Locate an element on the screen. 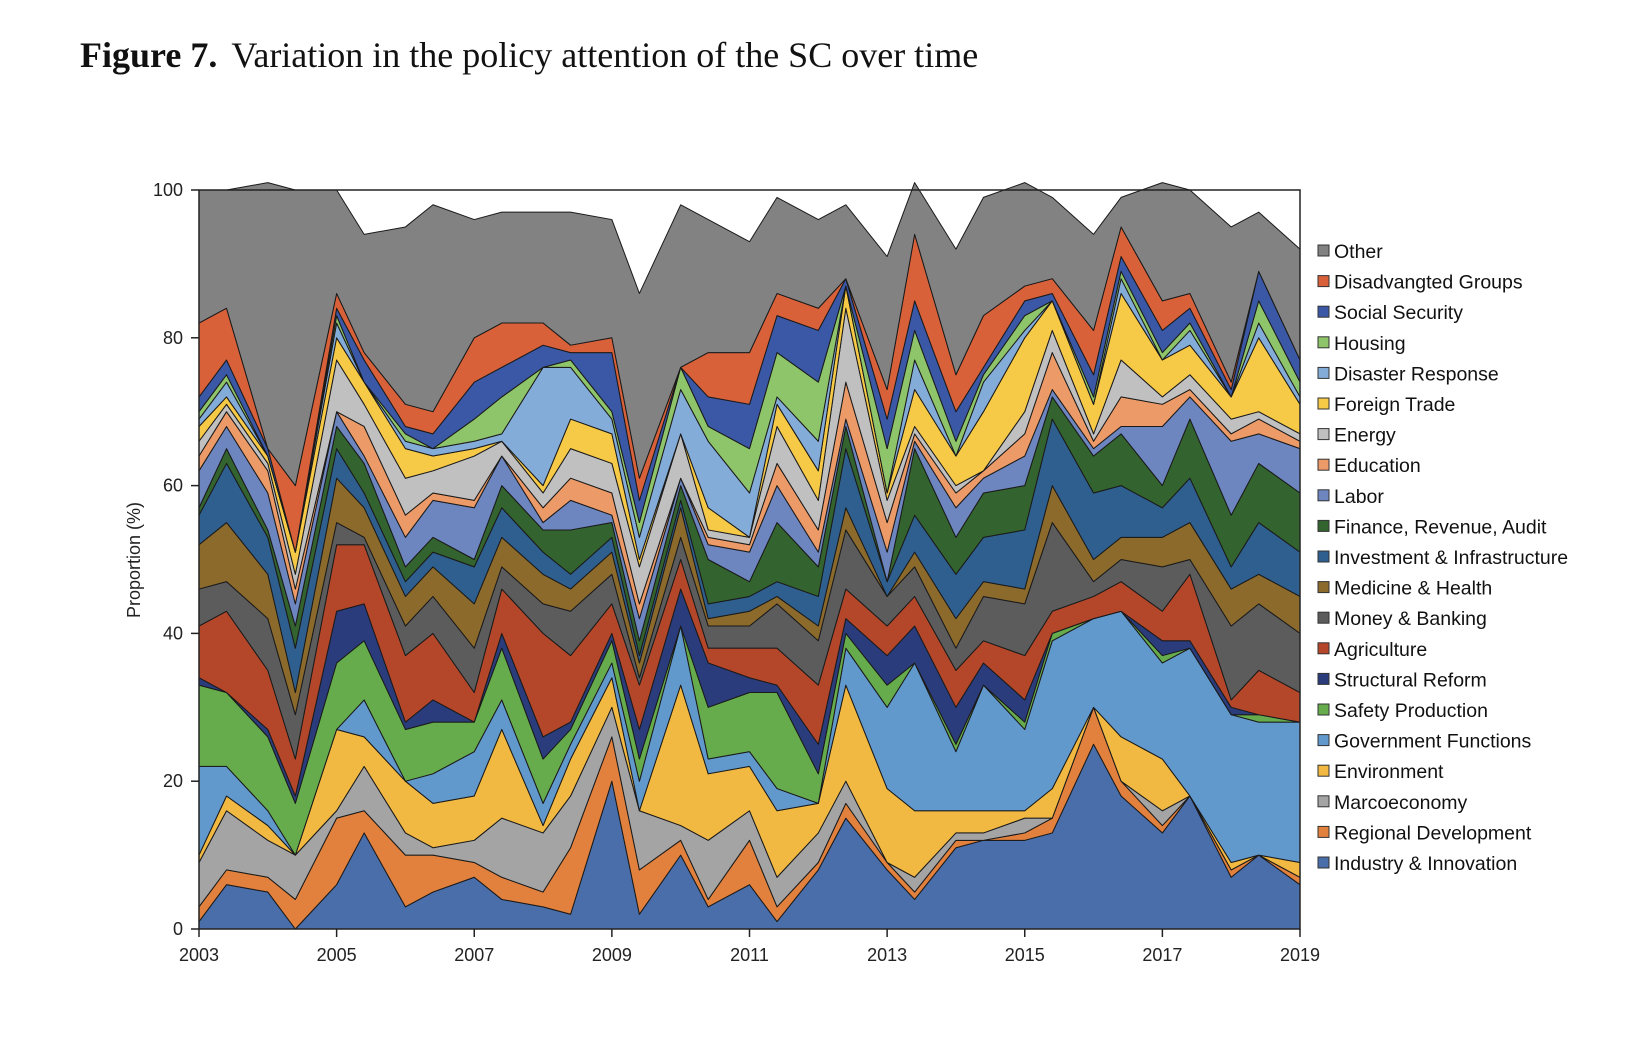 The height and width of the screenshot is (1042, 1628). legend-item-regional-development: Regional Development is located at coordinates (1424, 833).